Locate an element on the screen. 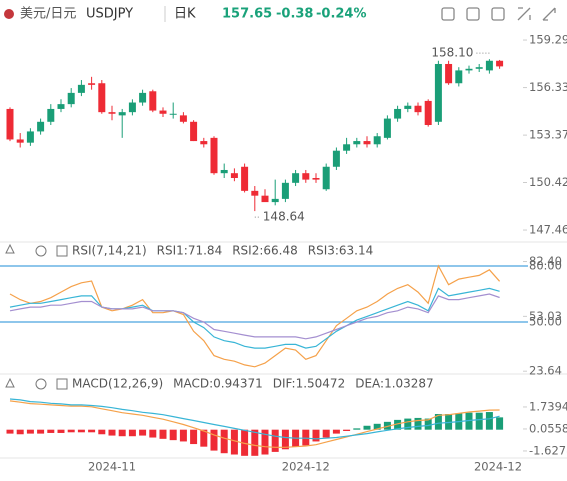  y-tick-label: 153.37 is located at coordinates (548, 135).